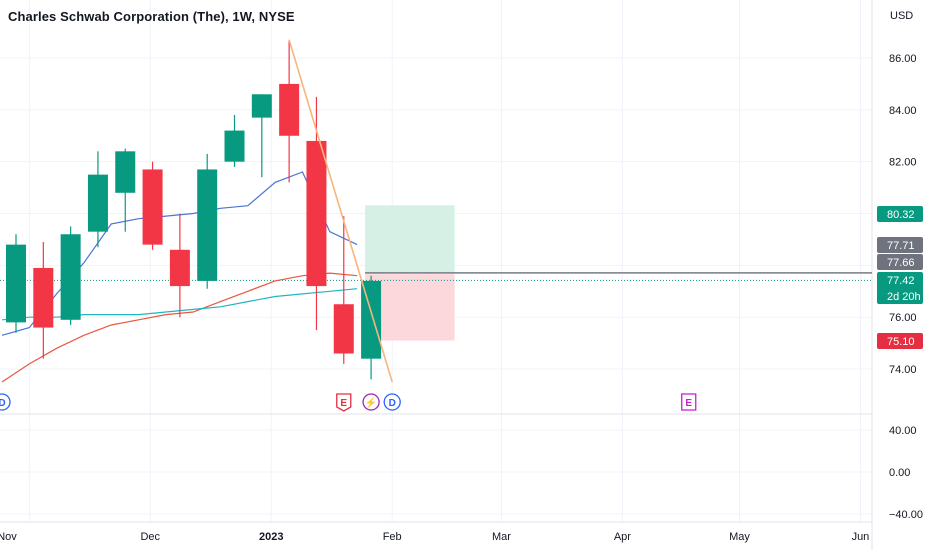 Image resolution: width=932 pixels, height=555 pixels. I want to click on price-label: 80.32, so click(900, 214).